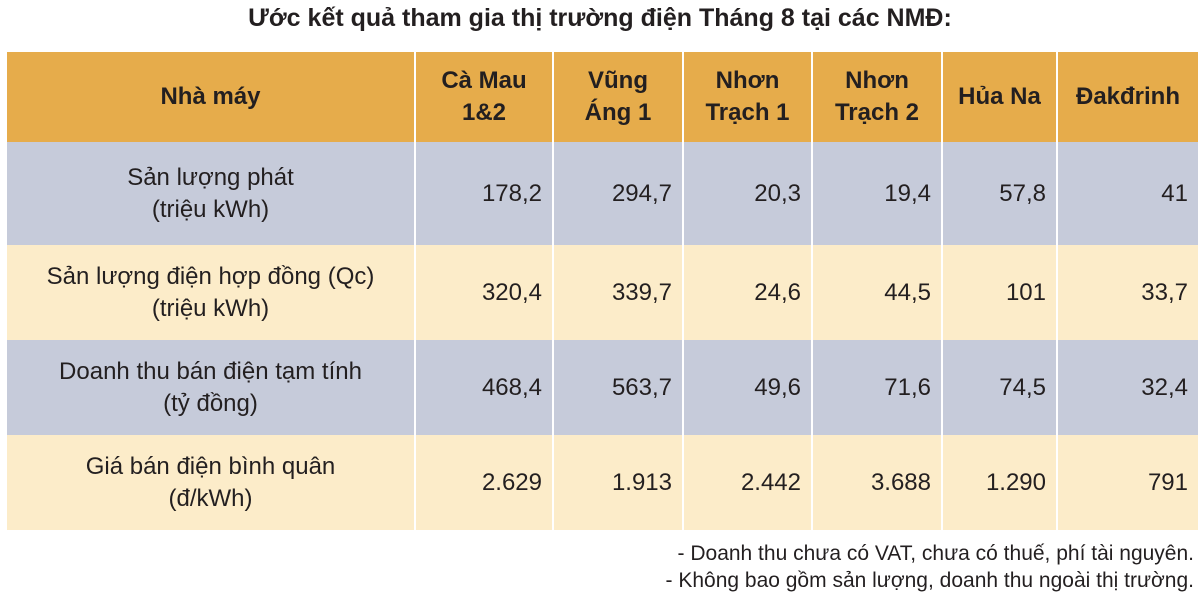  I want to click on row-label: Doanh thu bán điện tạm tính (tỷ đồng), so click(211, 387).